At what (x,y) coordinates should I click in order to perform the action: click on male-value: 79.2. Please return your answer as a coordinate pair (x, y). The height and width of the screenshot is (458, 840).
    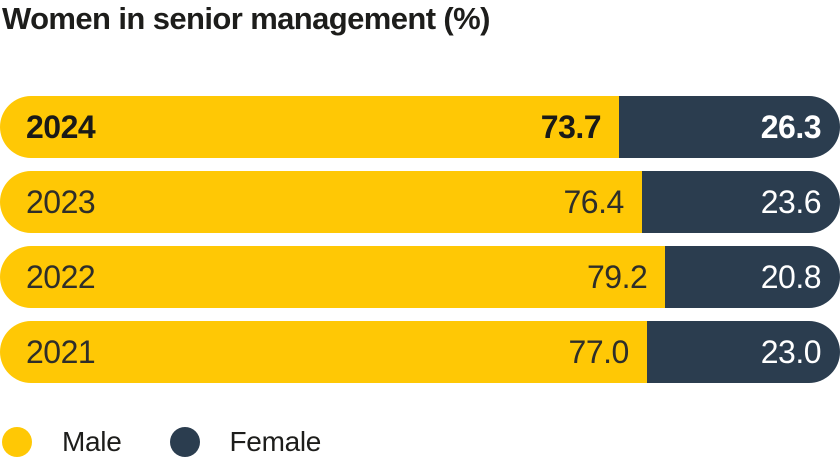
    Looking at the image, I should click on (617, 276).